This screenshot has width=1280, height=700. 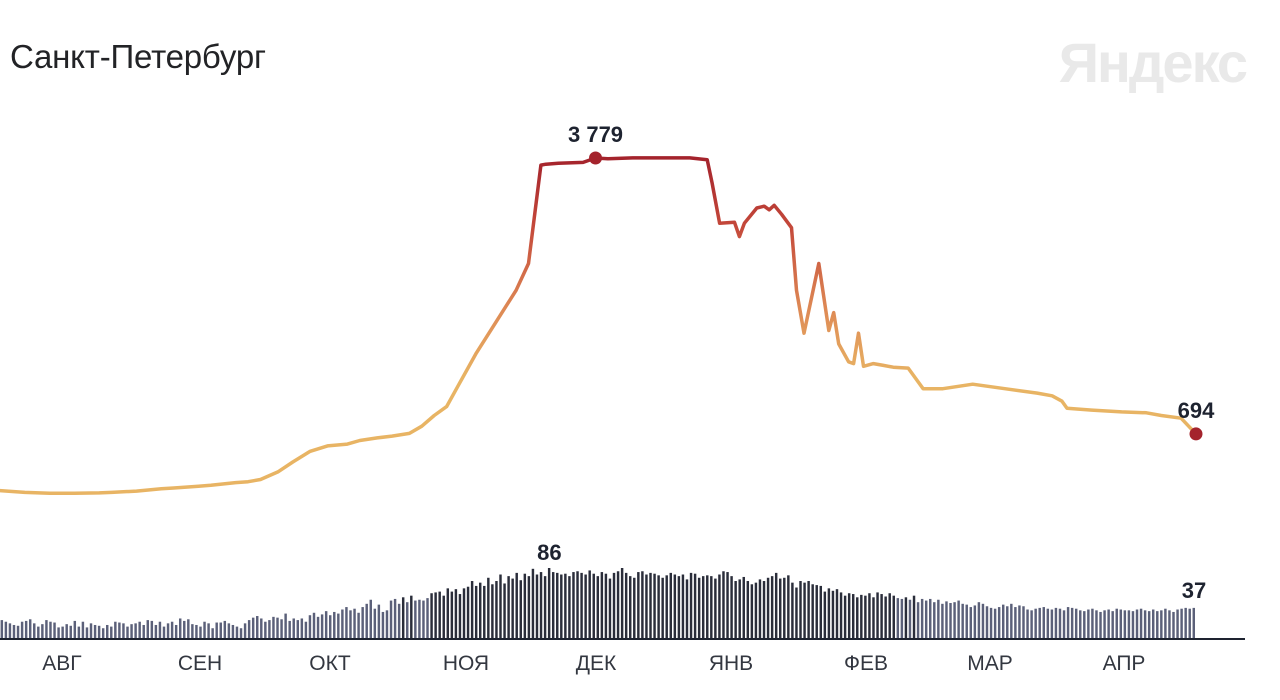 What do you see at coordinates (549, 552) in the screenshot?
I see `bar-max-label: 86` at bounding box center [549, 552].